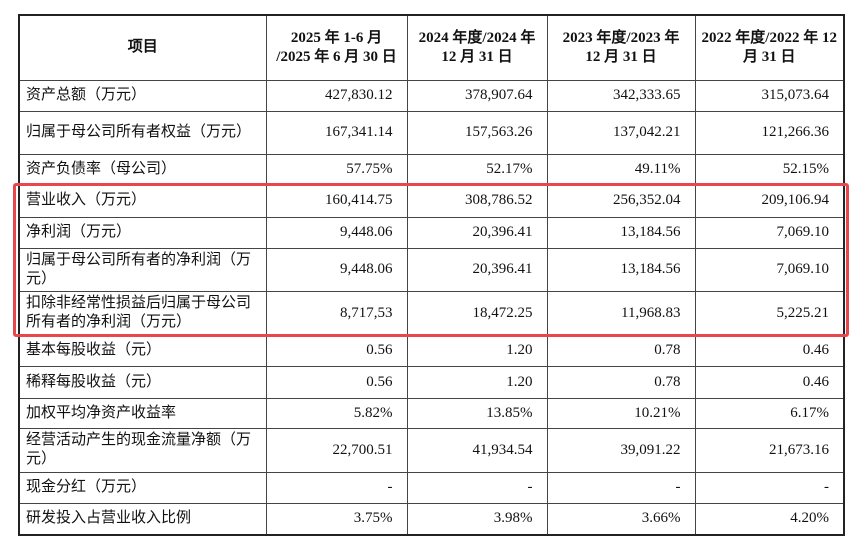 The height and width of the screenshot is (542, 865). Describe the element at coordinates (769, 47) in the screenshot. I see `header-2022: 2022 年度/2022 年 12 月 31 日` at that location.